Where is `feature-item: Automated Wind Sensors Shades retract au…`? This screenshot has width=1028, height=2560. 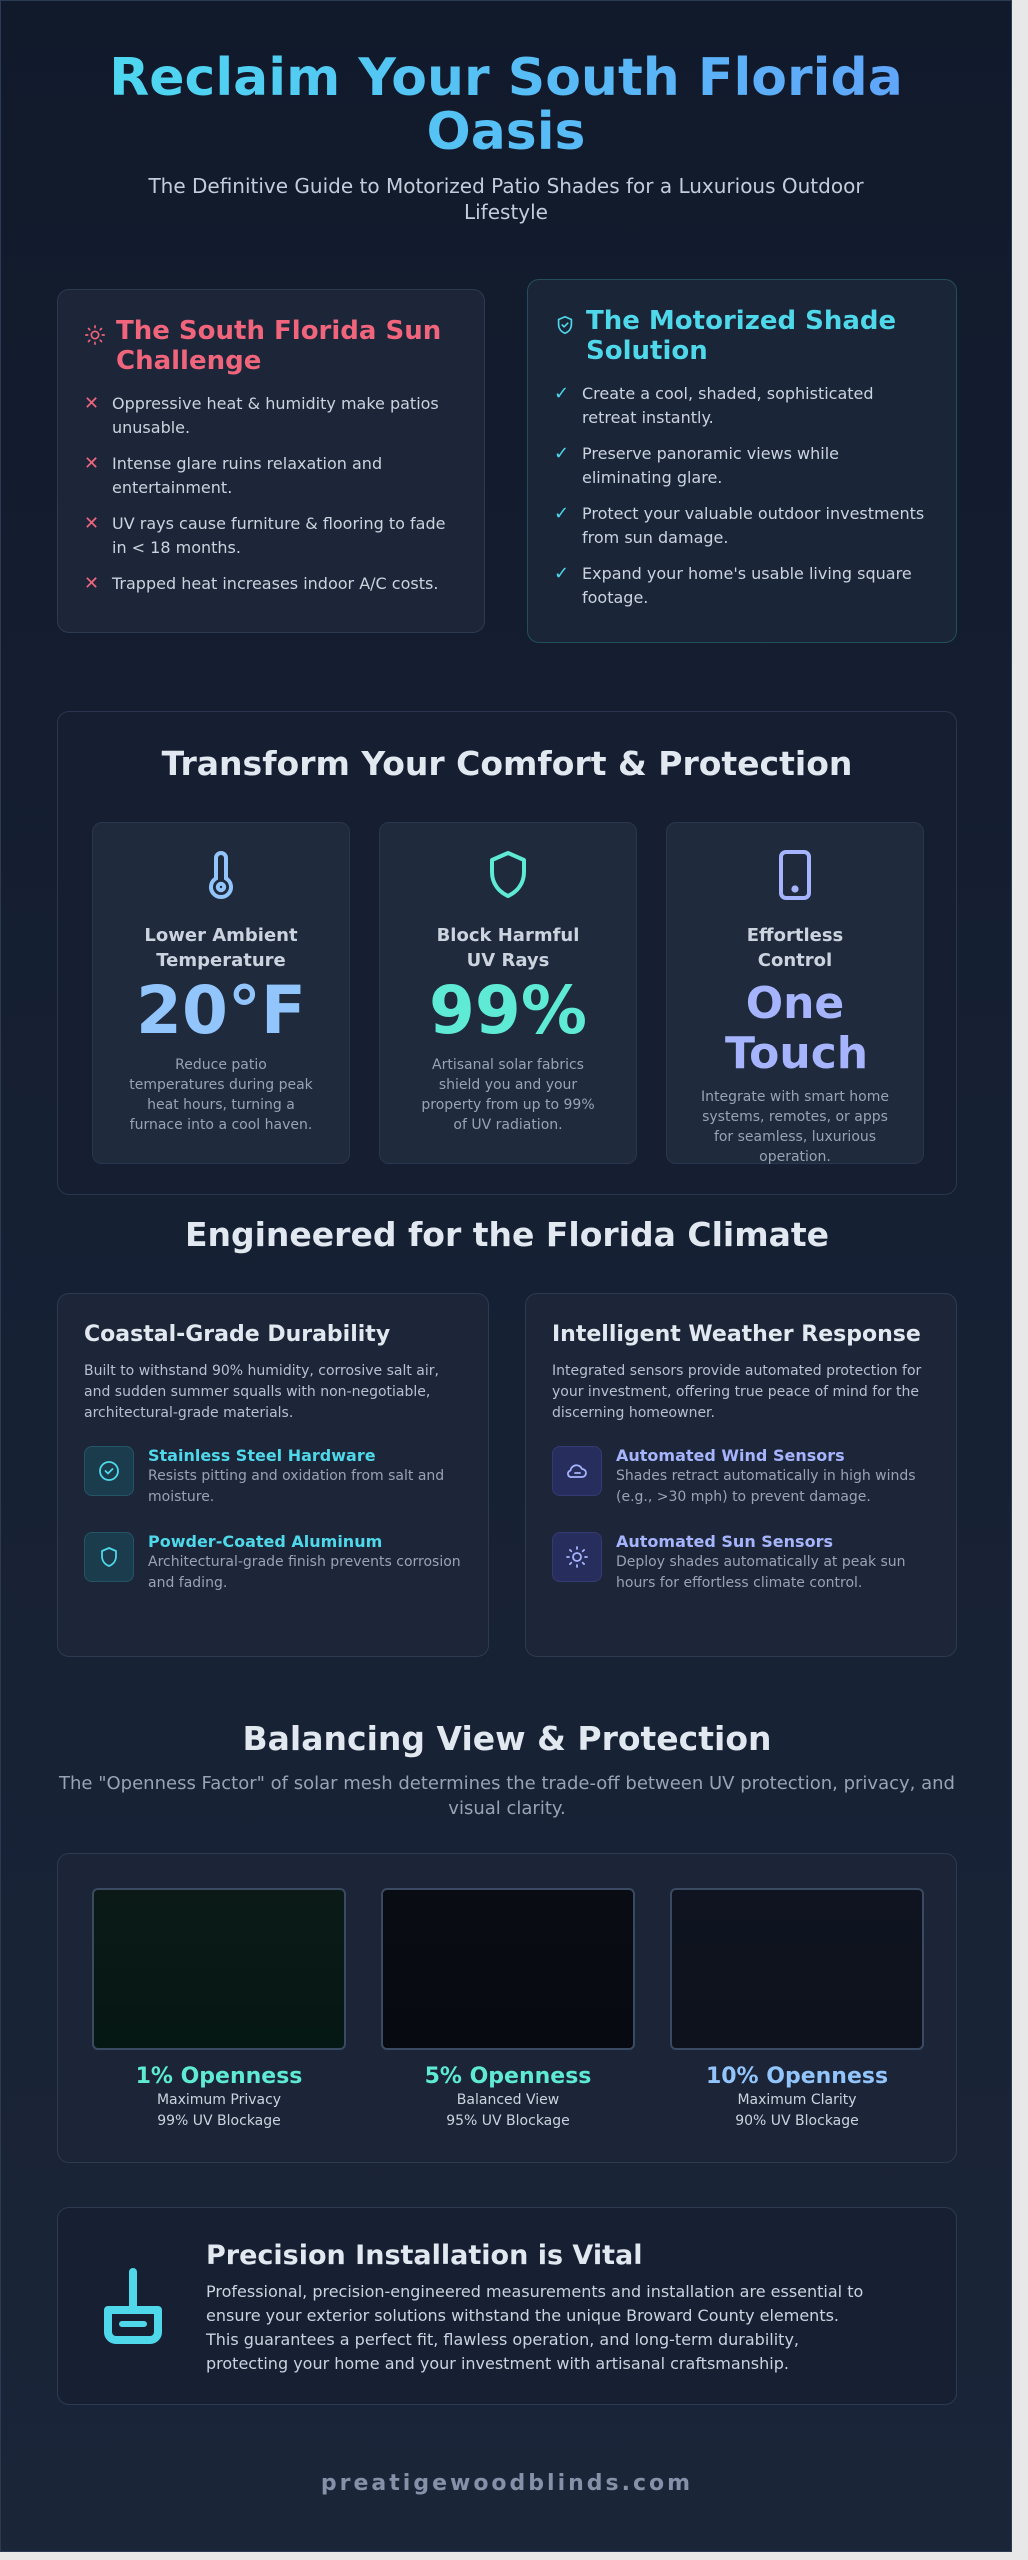 feature-item: Automated Wind Sensors Shades retract au… is located at coordinates (741, 1477).